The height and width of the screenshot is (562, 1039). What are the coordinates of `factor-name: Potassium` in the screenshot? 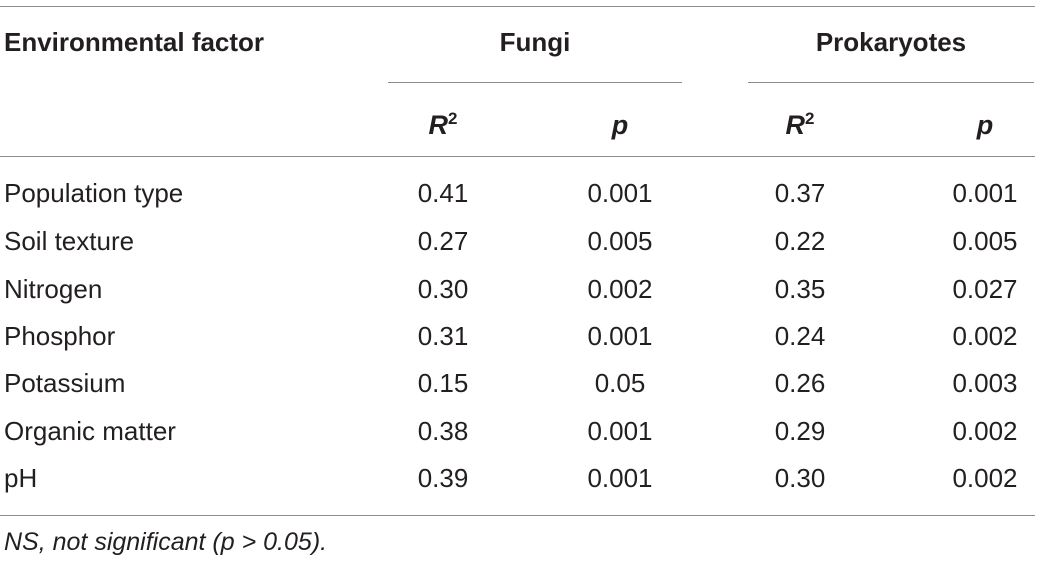 It's located at (65, 383).